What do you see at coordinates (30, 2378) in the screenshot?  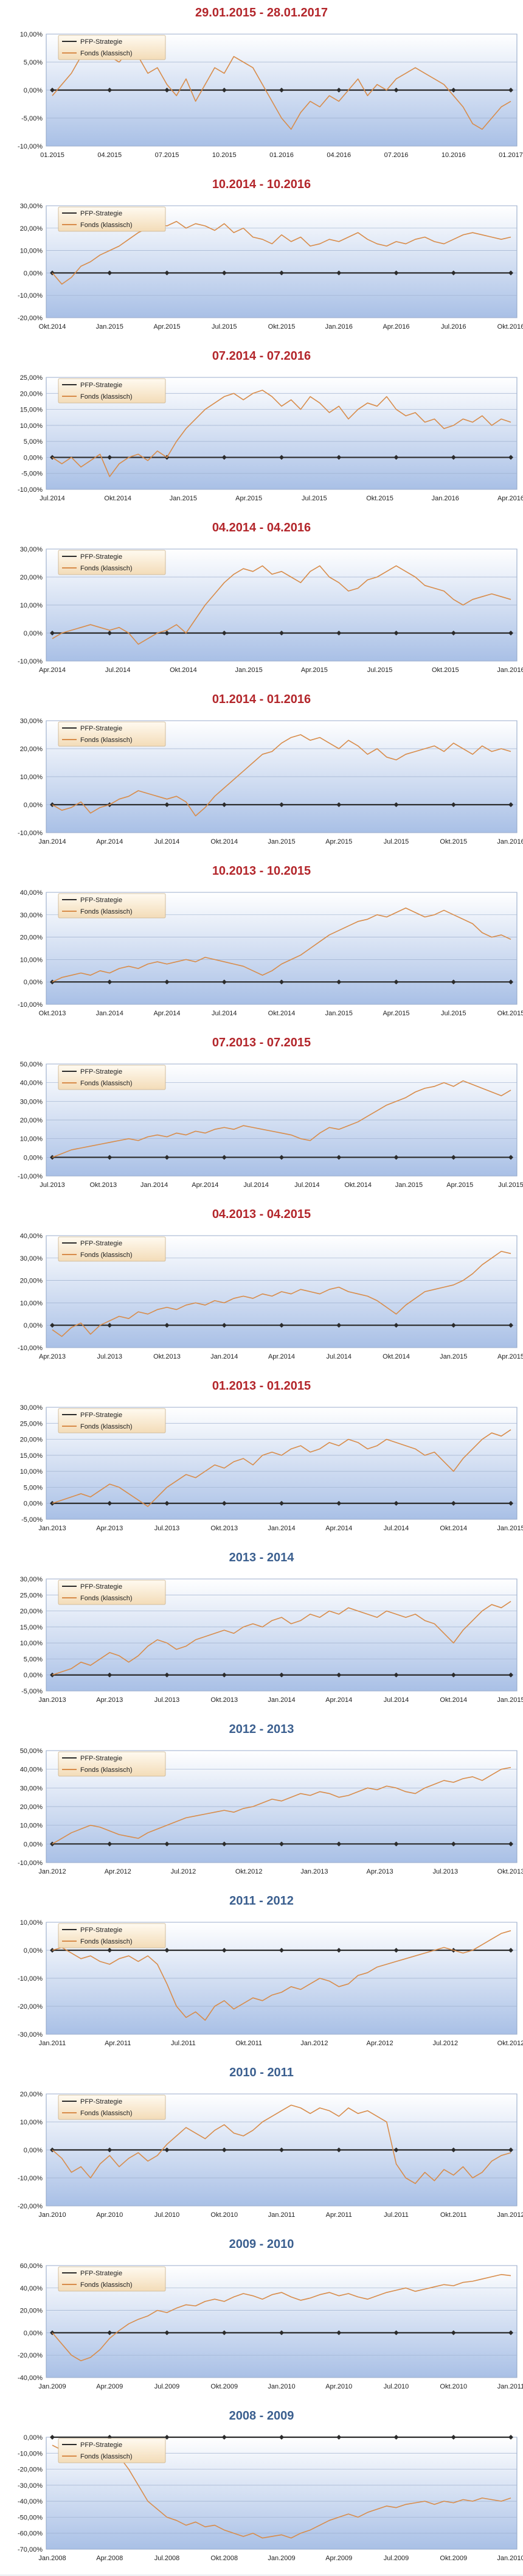 I see `y-tick-label: -40,00%` at bounding box center [30, 2378].